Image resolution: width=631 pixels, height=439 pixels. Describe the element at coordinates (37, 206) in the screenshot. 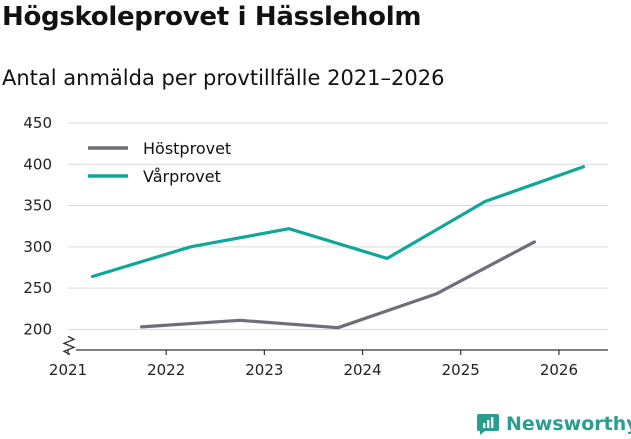

I see `y-tick-label: 350` at that location.